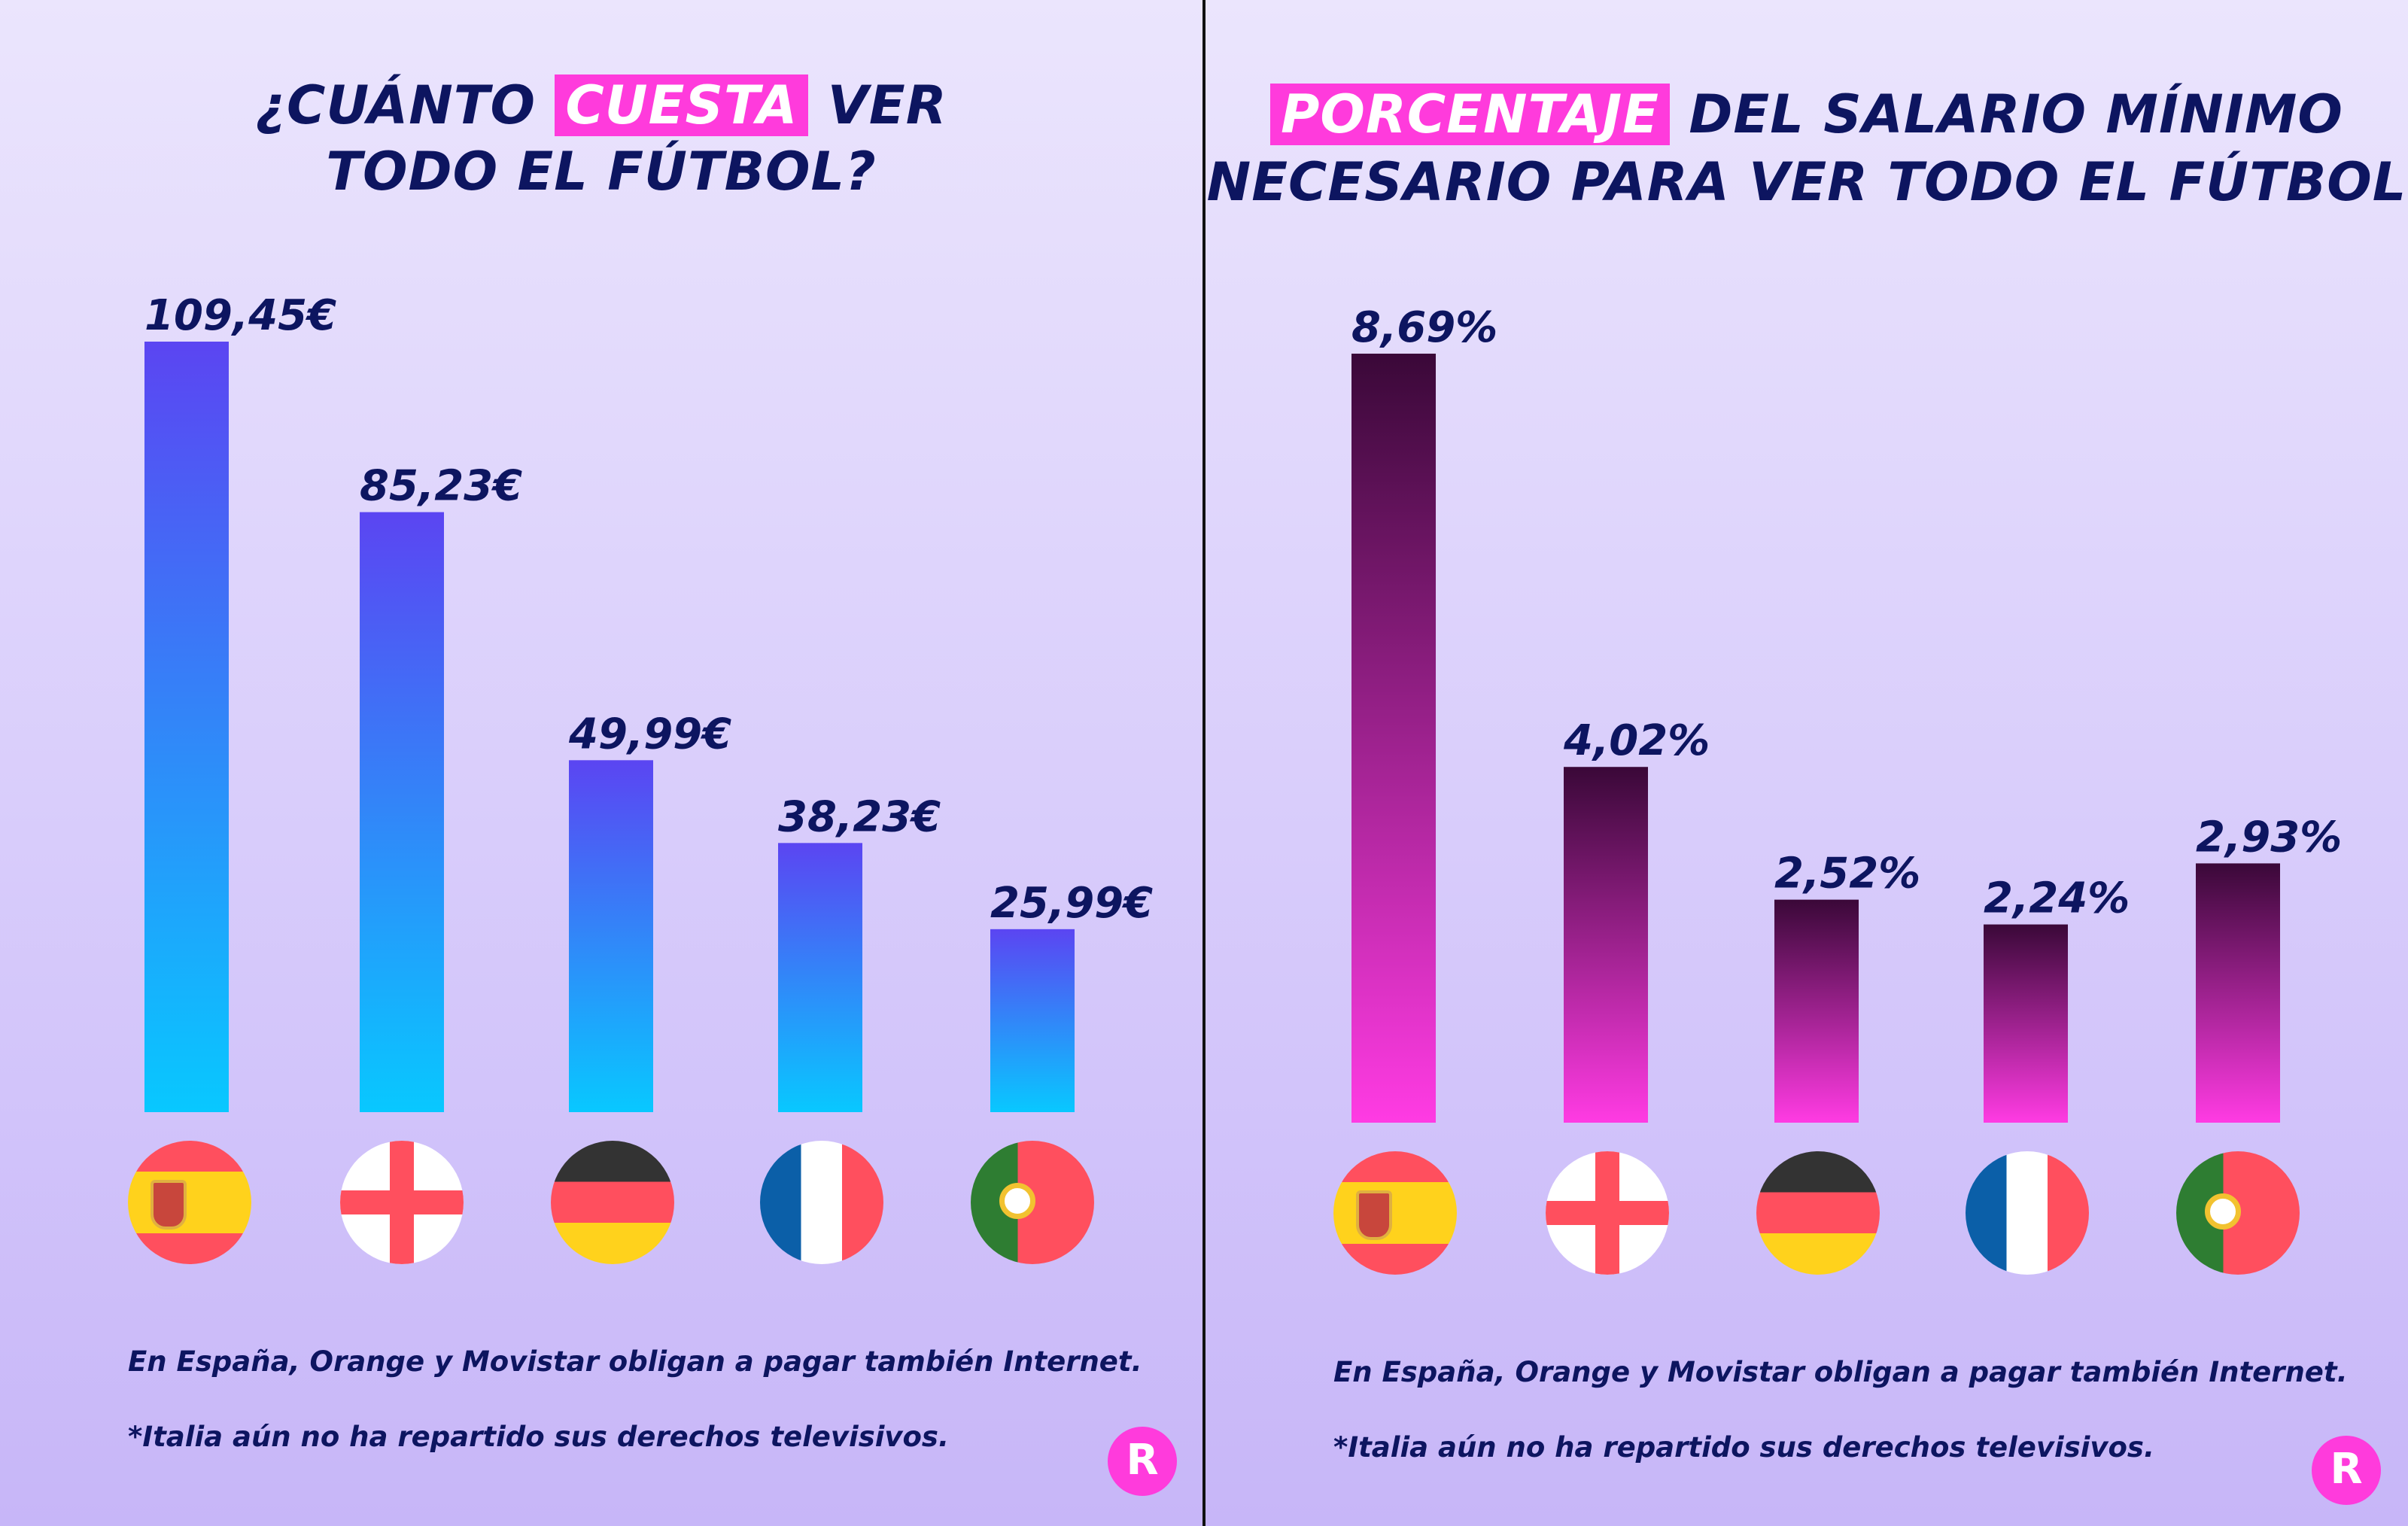 The width and height of the screenshot is (2408, 1526). What do you see at coordinates (1847, 874) in the screenshot?
I see `data-label-alemania: 2,52%` at bounding box center [1847, 874].